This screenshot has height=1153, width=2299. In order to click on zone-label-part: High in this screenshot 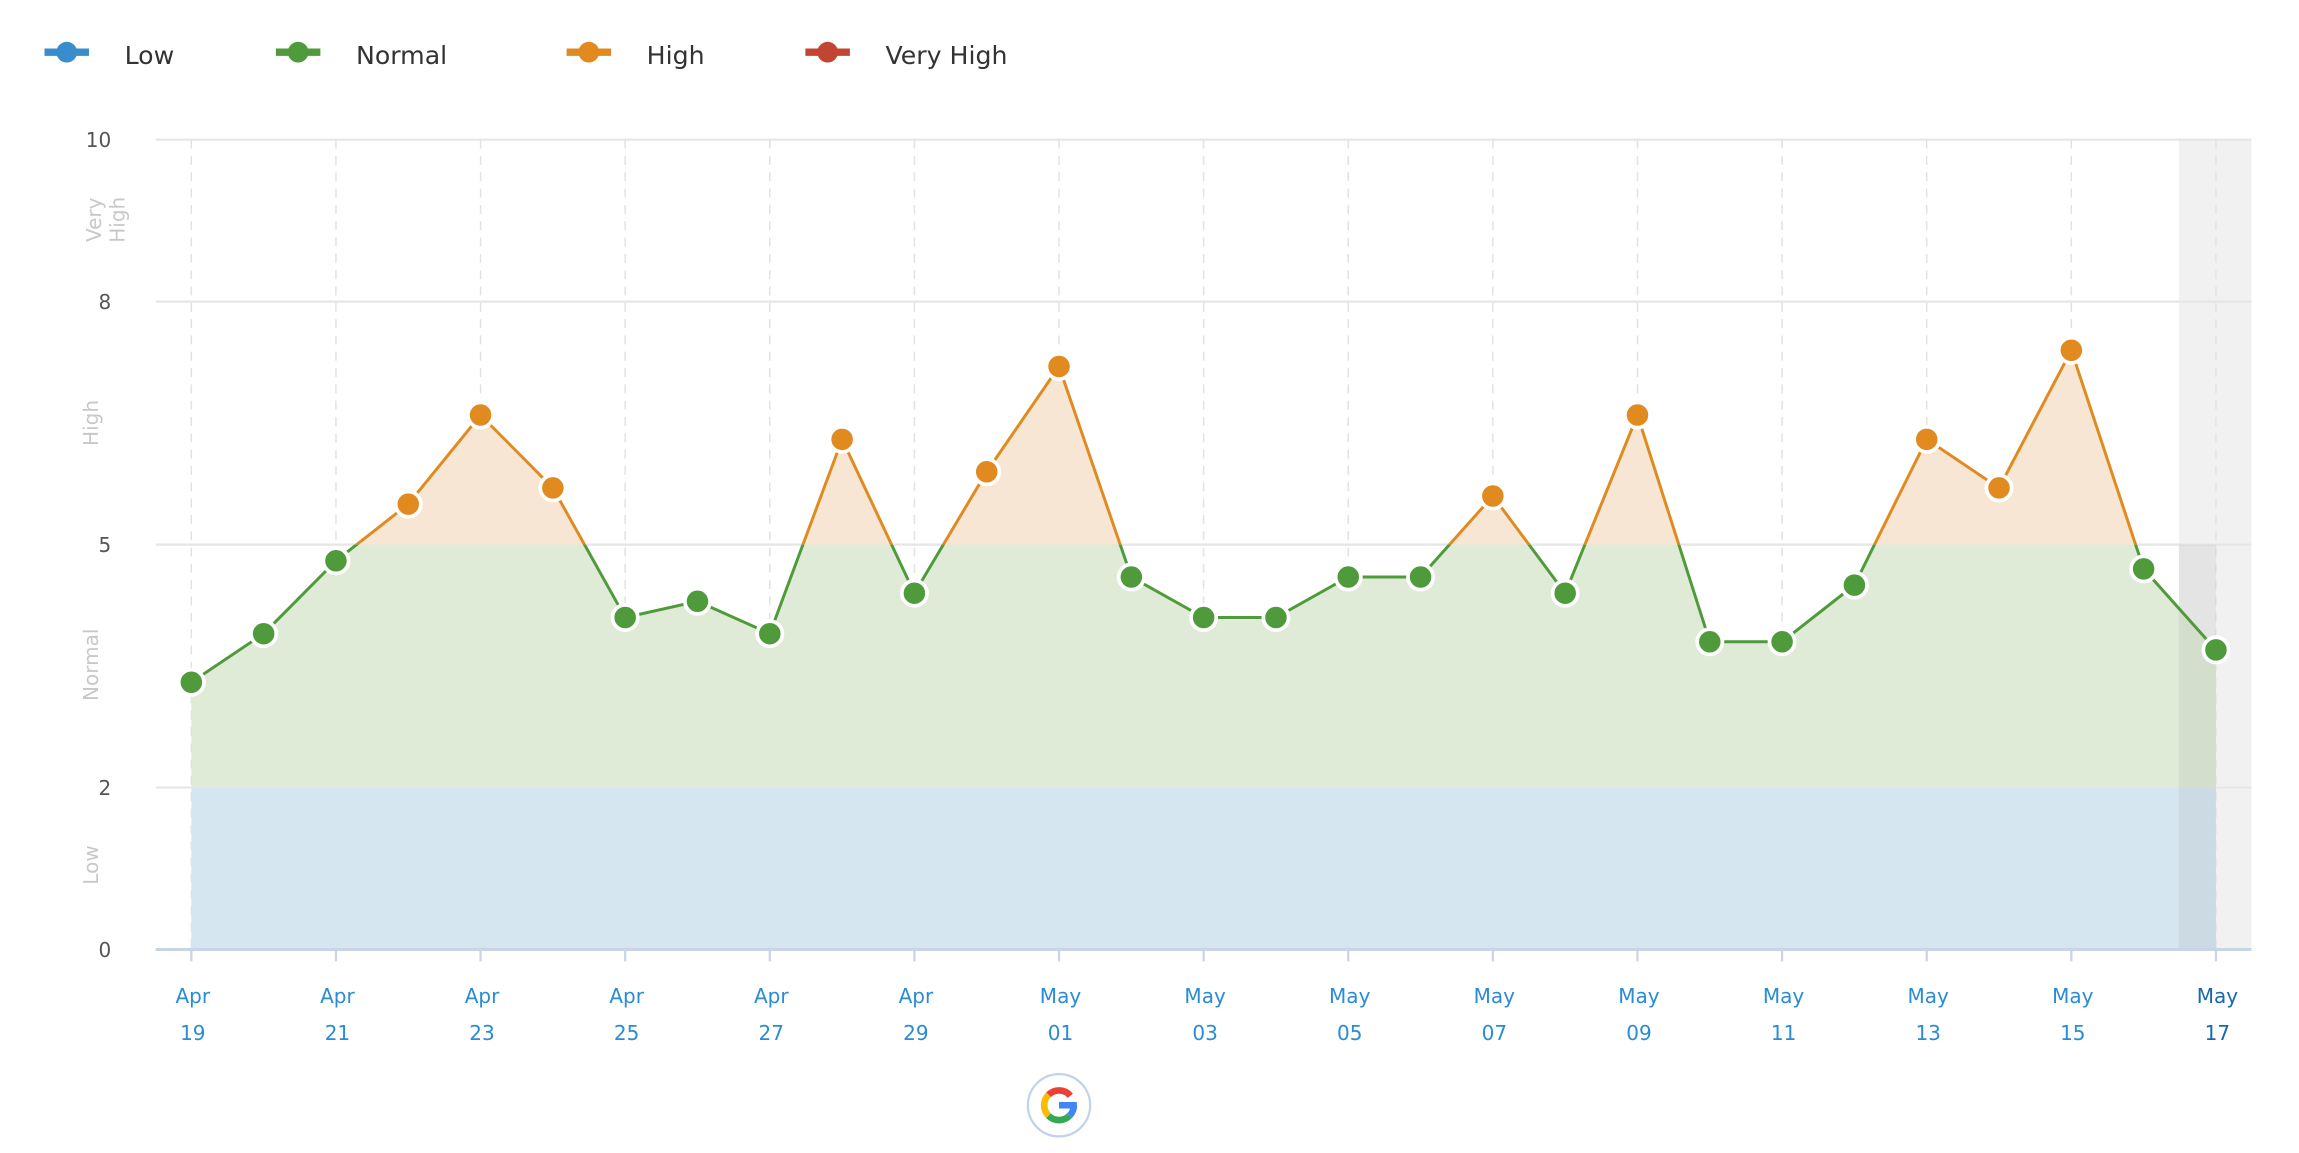, I will do `click(118, 220)`.